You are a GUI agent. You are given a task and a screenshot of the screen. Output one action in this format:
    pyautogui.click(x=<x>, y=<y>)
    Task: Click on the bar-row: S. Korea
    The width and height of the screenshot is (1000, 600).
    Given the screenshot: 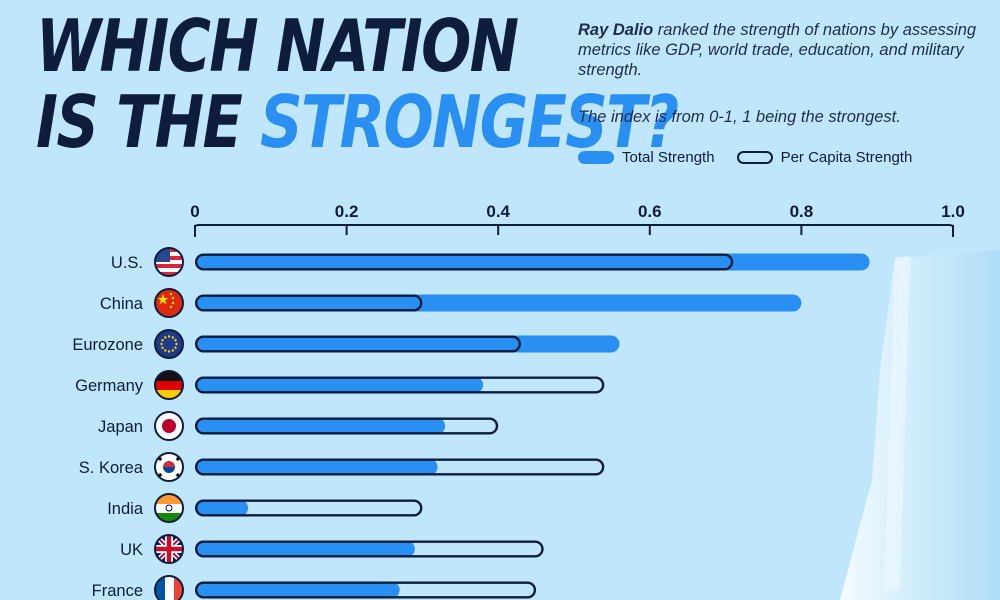 What is the action you would take?
    pyautogui.click(x=342, y=467)
    